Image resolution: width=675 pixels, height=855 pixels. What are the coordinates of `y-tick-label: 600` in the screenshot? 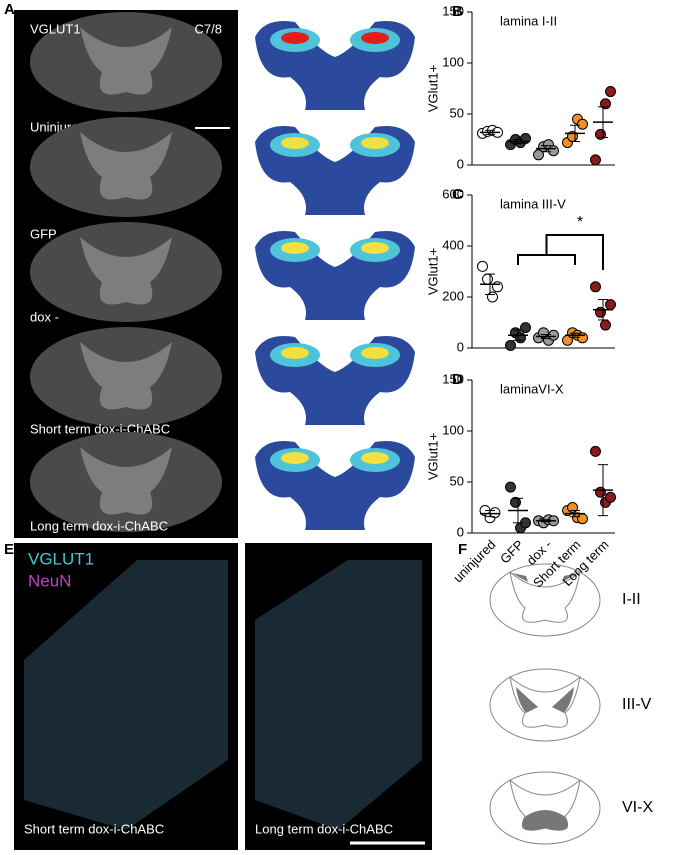 It's located at (453, 193).